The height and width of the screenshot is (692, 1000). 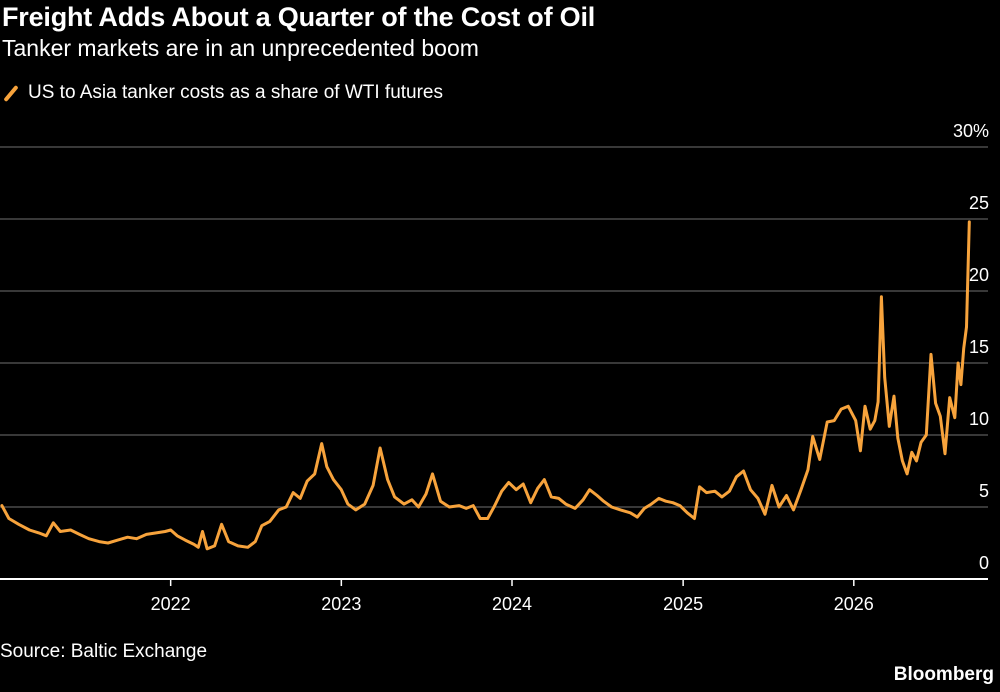 I want to click on y-tick-label: 30%, so click(x=971, y=131).